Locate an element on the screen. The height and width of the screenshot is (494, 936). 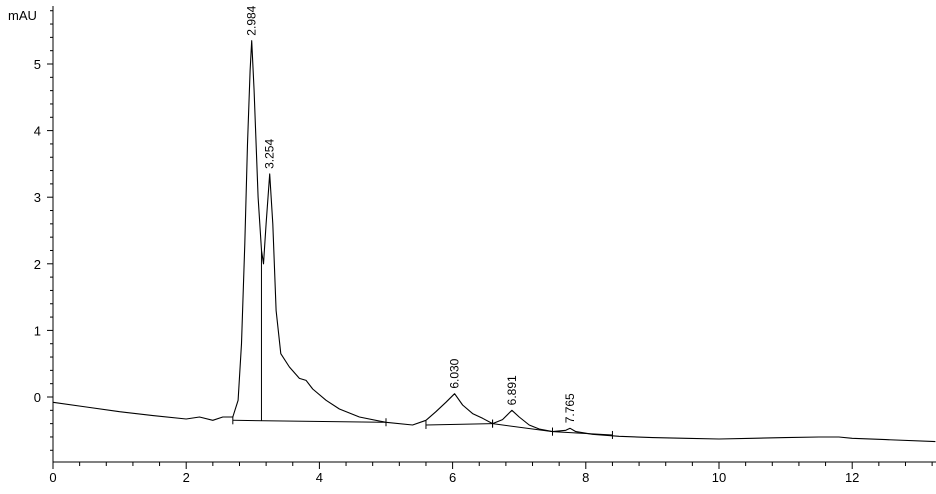
x-tick-label: 2 is located at coordinates (186, 477).